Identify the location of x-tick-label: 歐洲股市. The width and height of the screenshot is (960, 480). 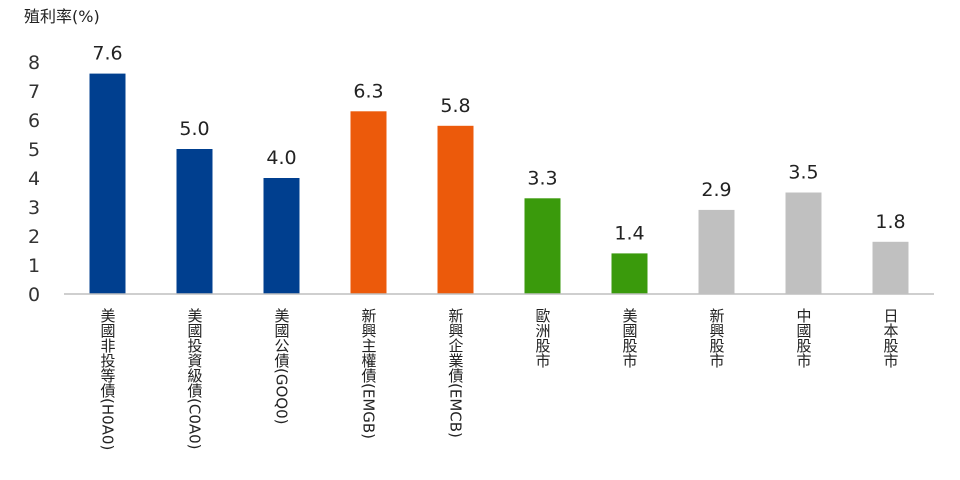
(543, 338).